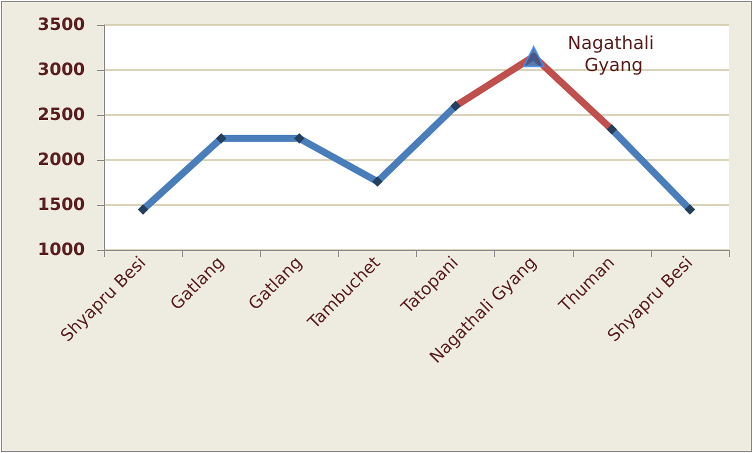 This screenshot has height=453, width=753. What do you see at coordinates (62, 205) in the screenshot?
I see `y-tick-label: 1500` at bounding box center [62, 205].